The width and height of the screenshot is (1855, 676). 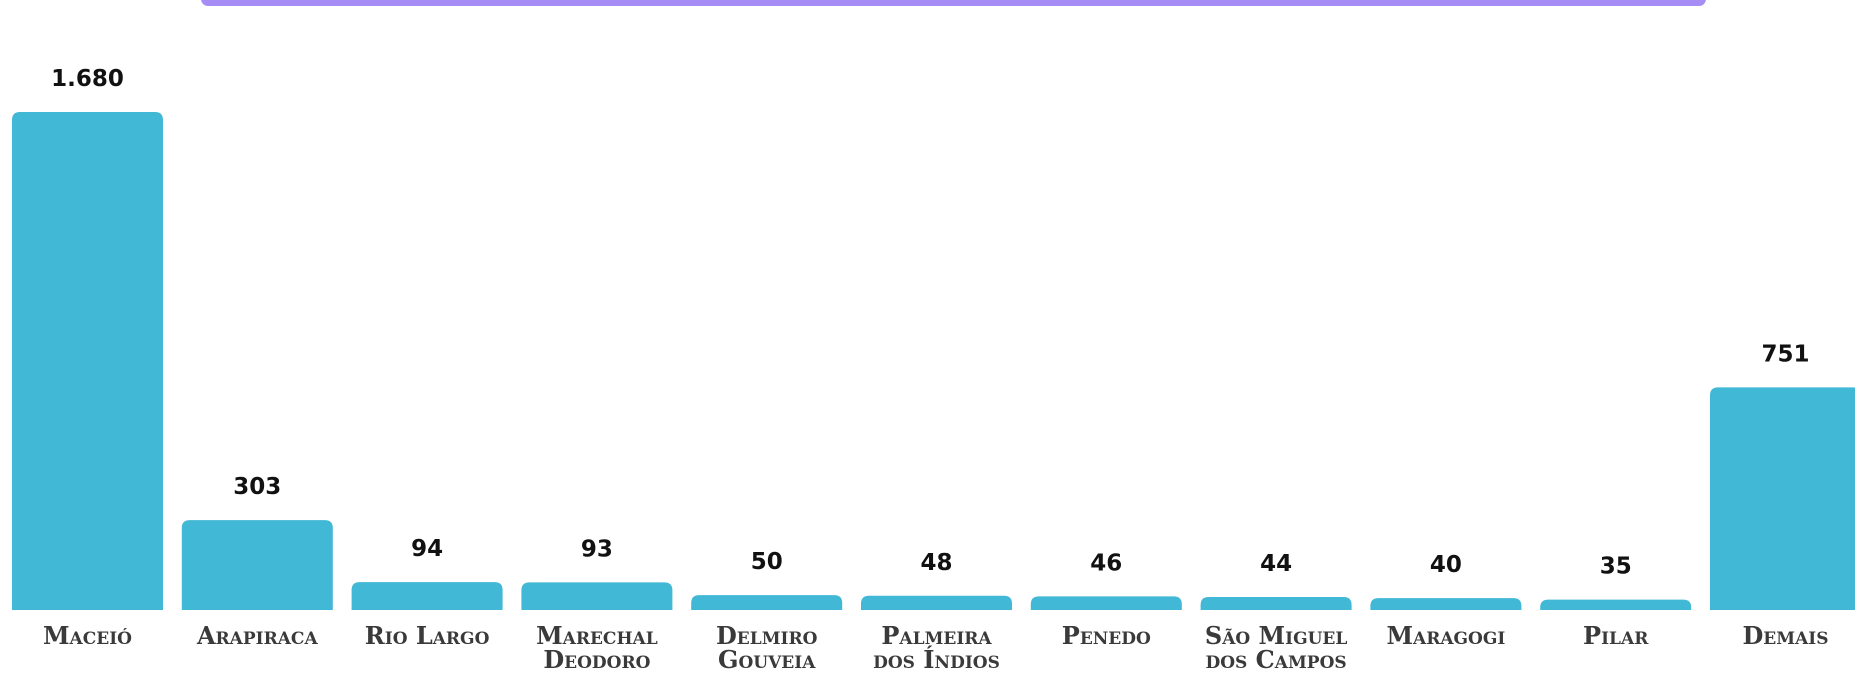 What do you see at coordinates (1785, 635) in the screenshot?
I see `category-label: Demais` at bounding box center [1785, 635].